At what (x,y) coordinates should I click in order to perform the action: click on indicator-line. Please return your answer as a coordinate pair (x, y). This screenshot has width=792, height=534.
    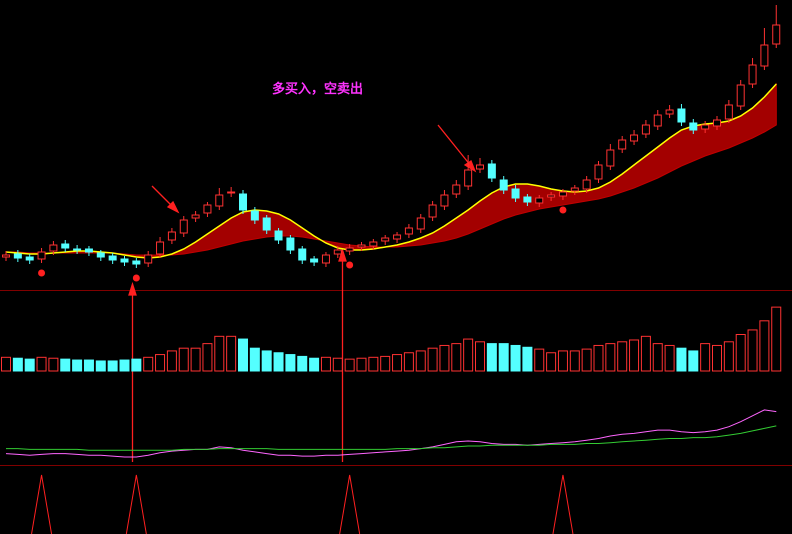
    Looking at the image, I should click on (391, 438).